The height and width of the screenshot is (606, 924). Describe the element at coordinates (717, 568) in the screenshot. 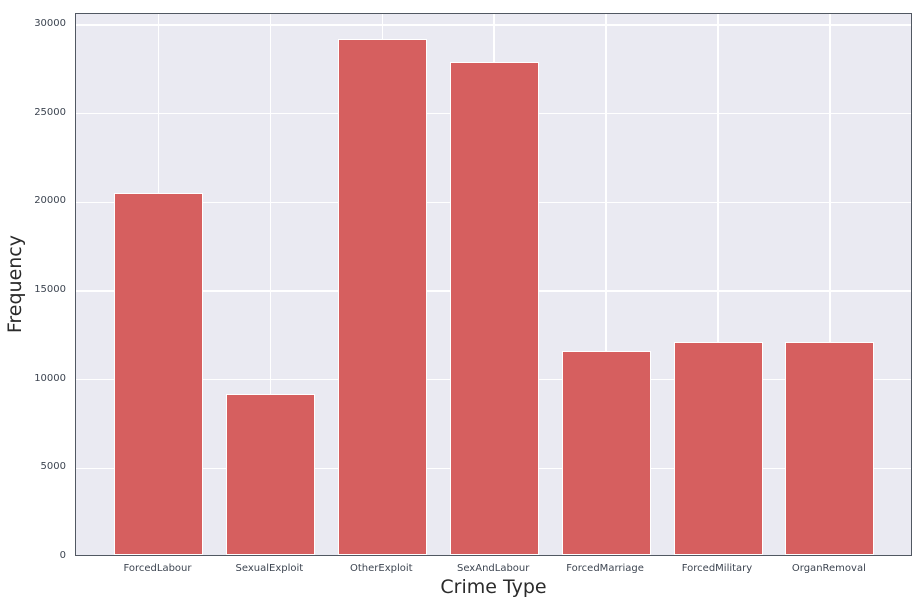

I see `x-tick-label: ForcedMilitary` at that location.